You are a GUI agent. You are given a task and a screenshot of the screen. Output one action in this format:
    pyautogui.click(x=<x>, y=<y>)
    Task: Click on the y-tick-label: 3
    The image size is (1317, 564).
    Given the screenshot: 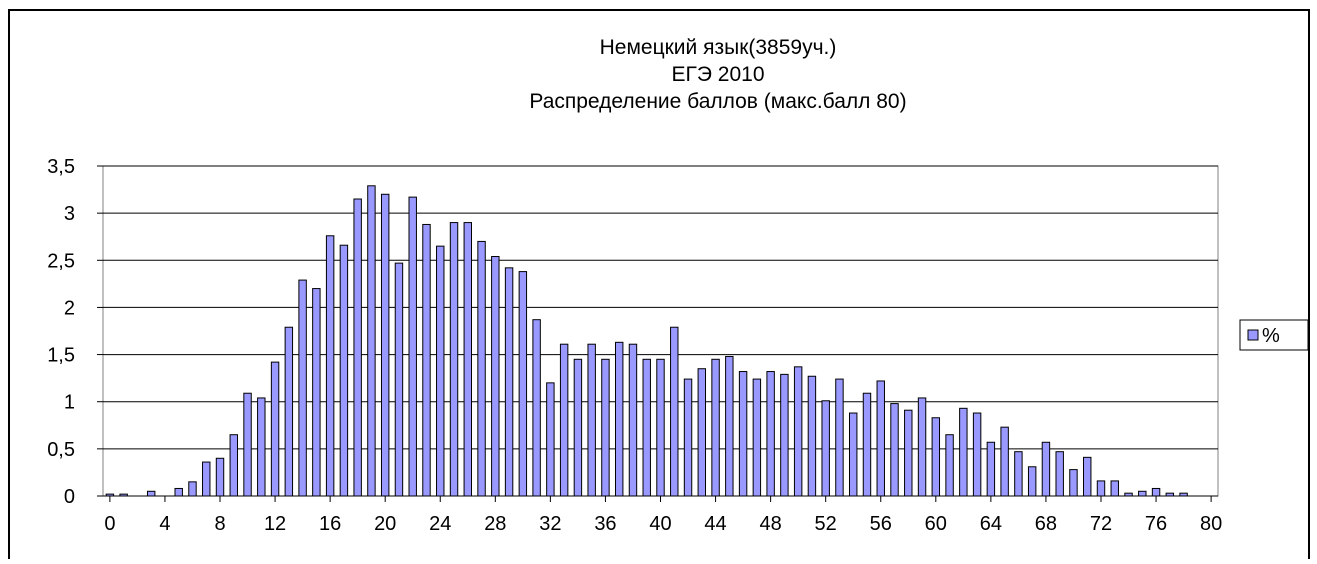 What is the action you would take?
    pyautogui.click(x=69, y=214)
    